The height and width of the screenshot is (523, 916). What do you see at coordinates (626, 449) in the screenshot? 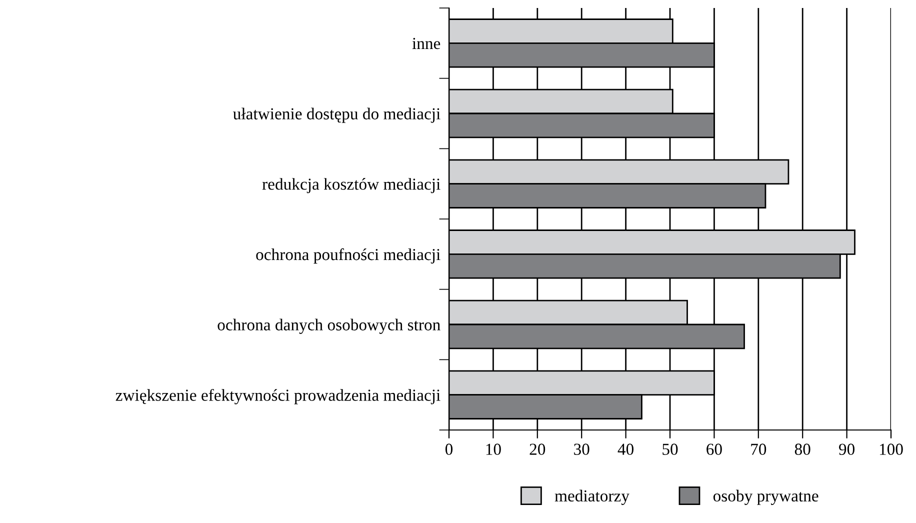
I see `x-tick-label: 40` at bounding box center [626, 449].